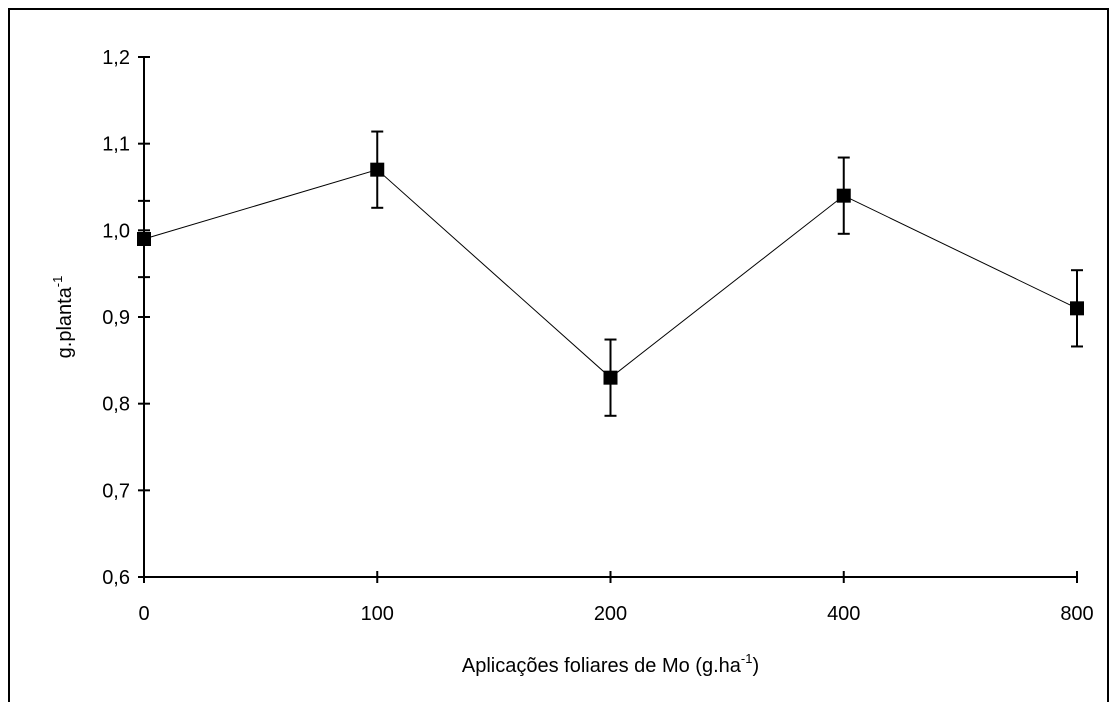 The width and height of the screenshot is (1110, 702). I want to click on x-axis-label-base: Aplicações foliares de Mo (g.ha, so click(602, 666).